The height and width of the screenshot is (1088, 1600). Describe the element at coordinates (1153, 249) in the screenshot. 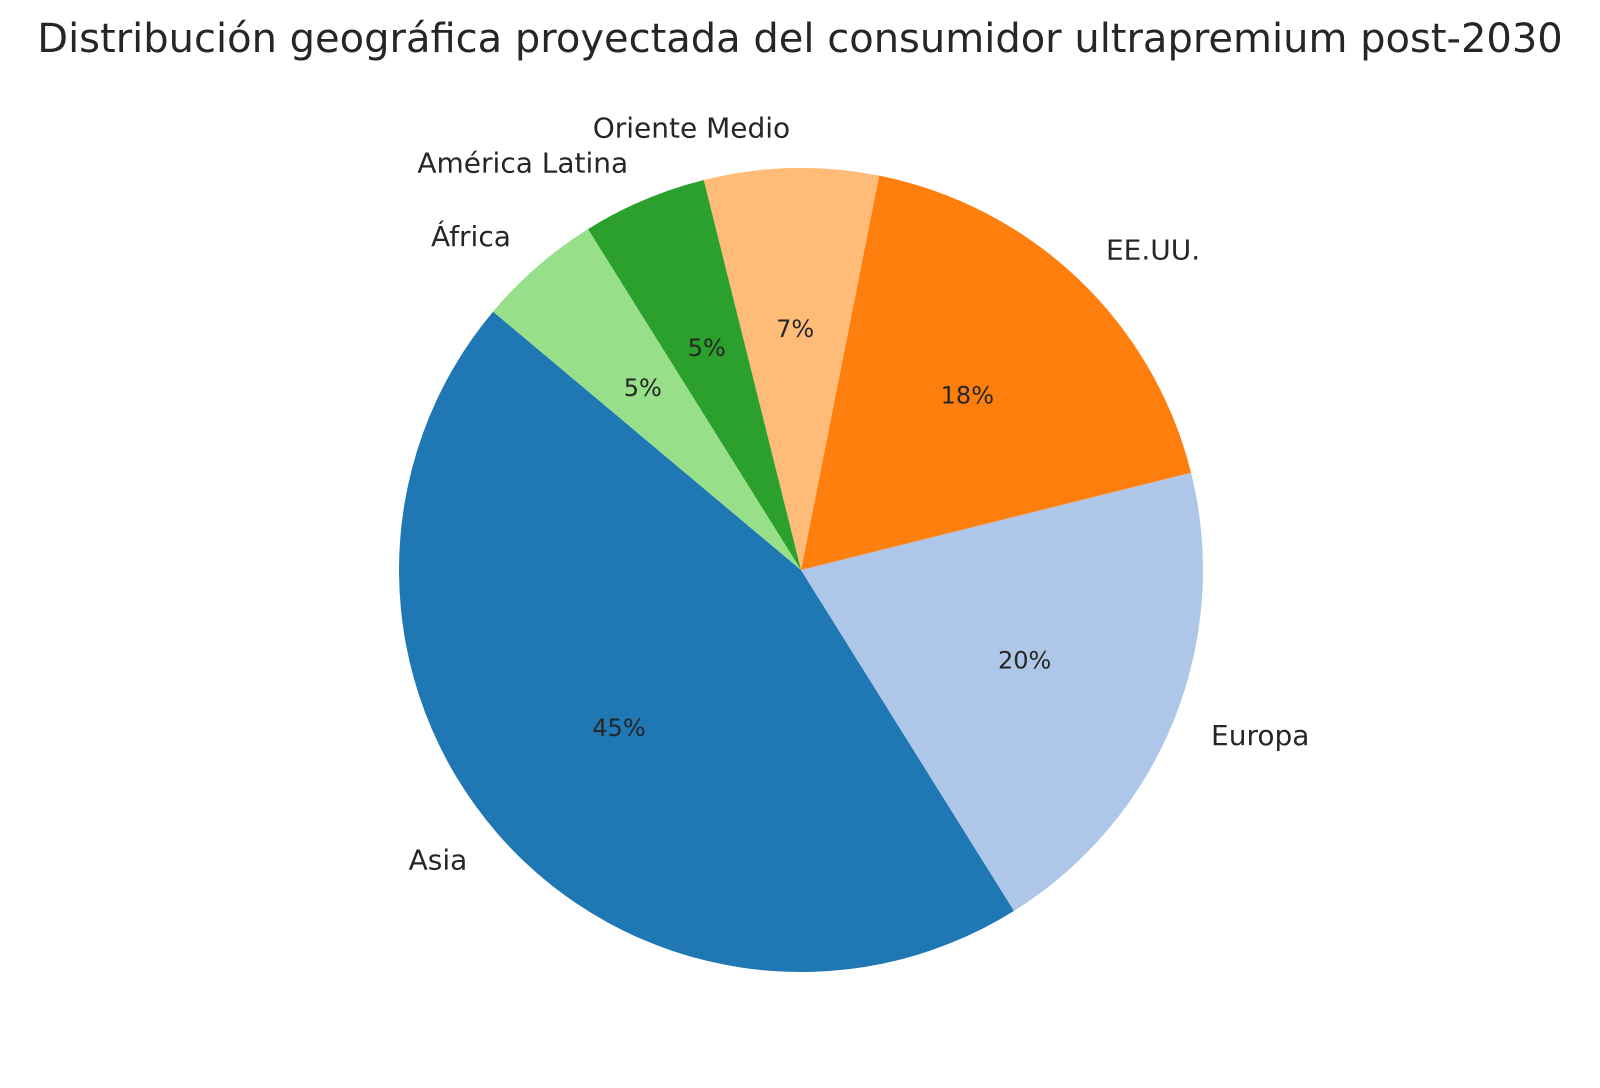

I see `slice-category-label-2: EE.UU.` at that location.